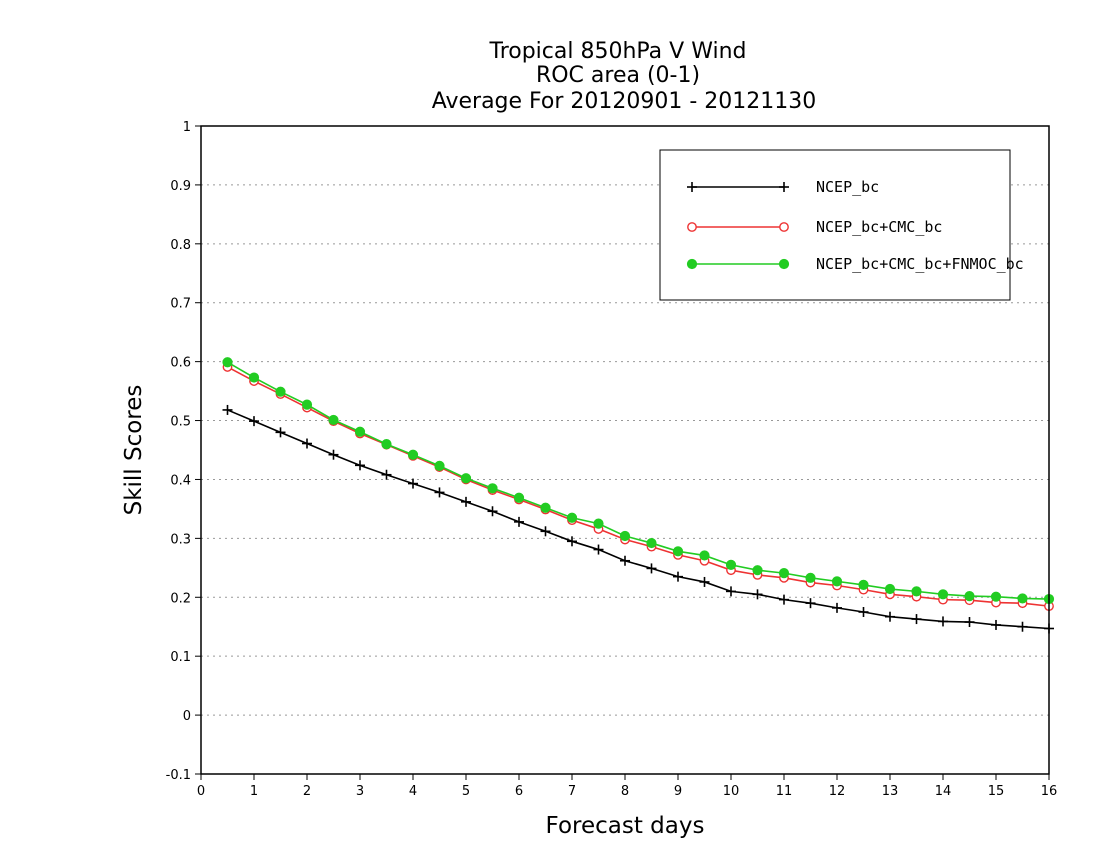 The image size is (1100, 850). I want to click on legend-box, so click(835, 225).